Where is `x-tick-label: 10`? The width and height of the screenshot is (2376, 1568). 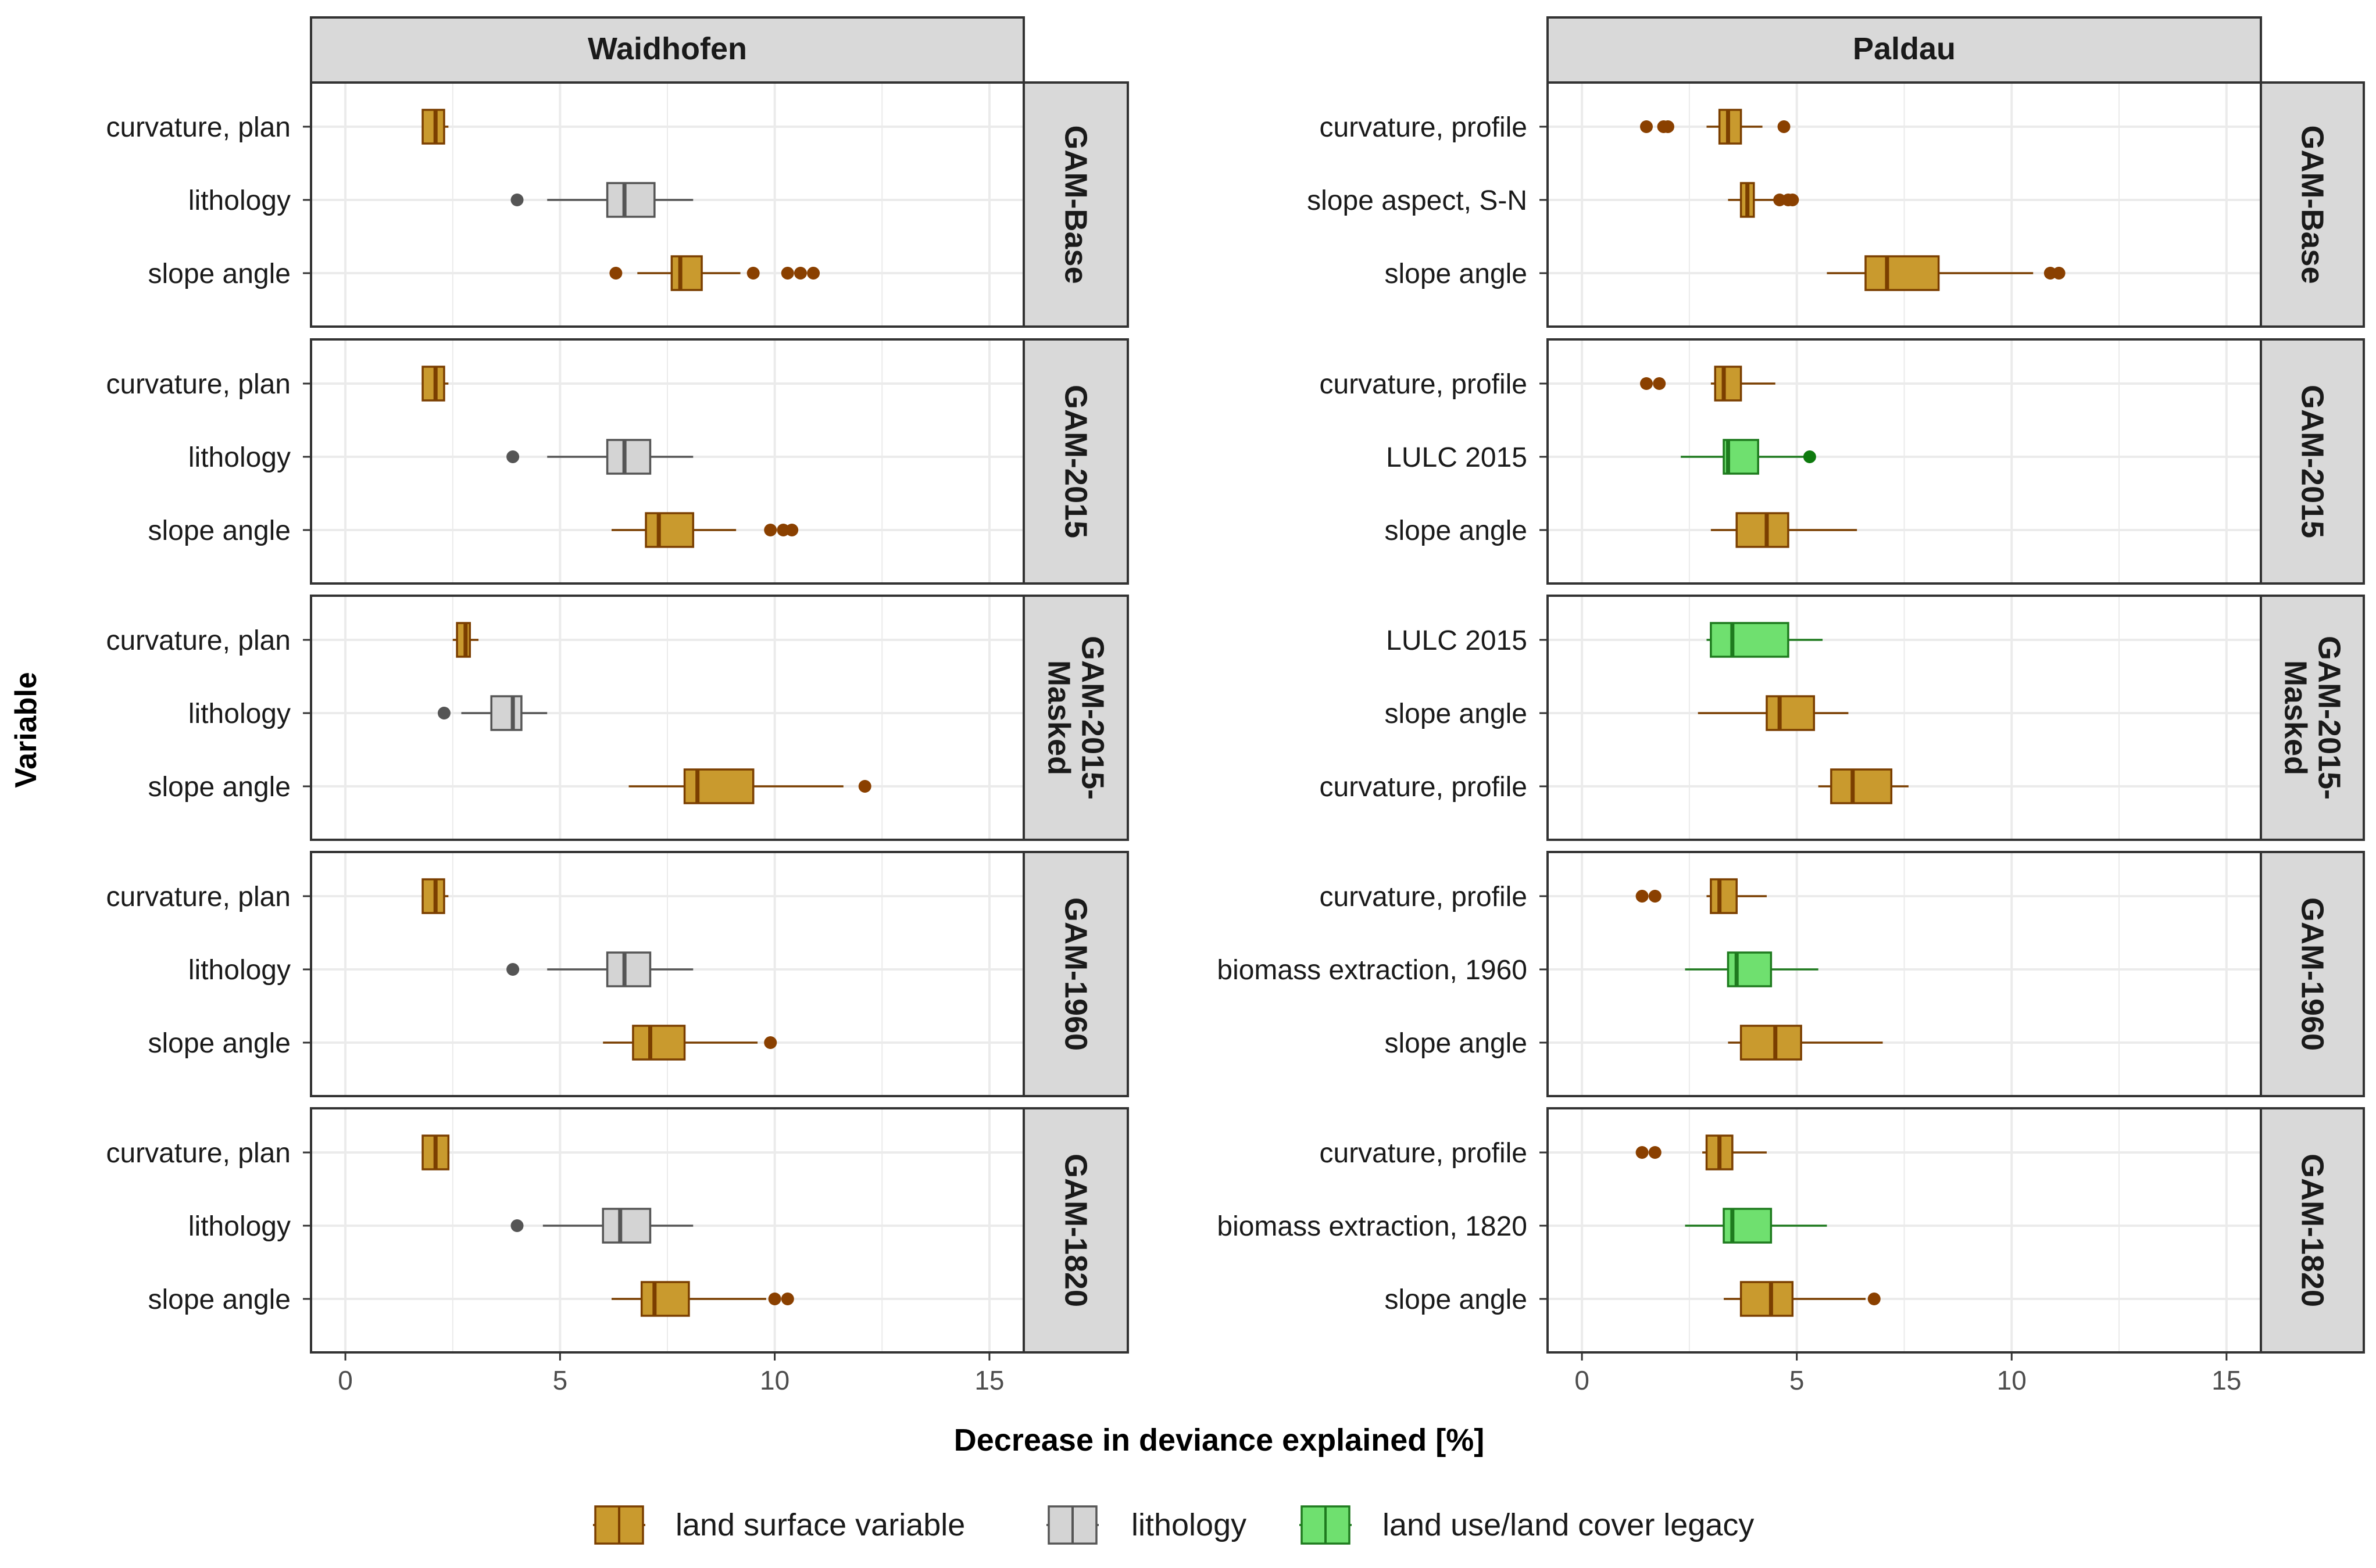
x-tick-label: 10 is located at coordinates (2012, 1380).